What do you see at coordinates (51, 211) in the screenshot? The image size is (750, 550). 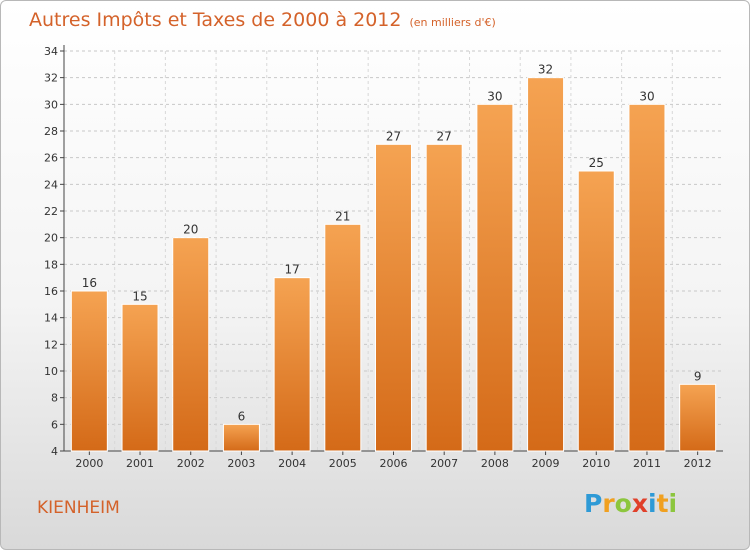 I see `y-tick-label: 22` at bounding box center [51, 211].